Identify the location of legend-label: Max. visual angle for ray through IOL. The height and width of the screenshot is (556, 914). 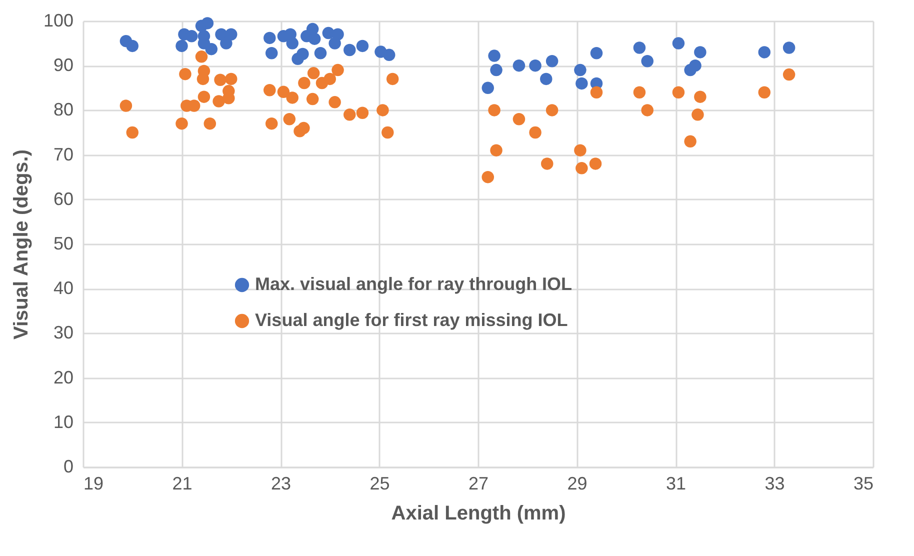
(413, 284).